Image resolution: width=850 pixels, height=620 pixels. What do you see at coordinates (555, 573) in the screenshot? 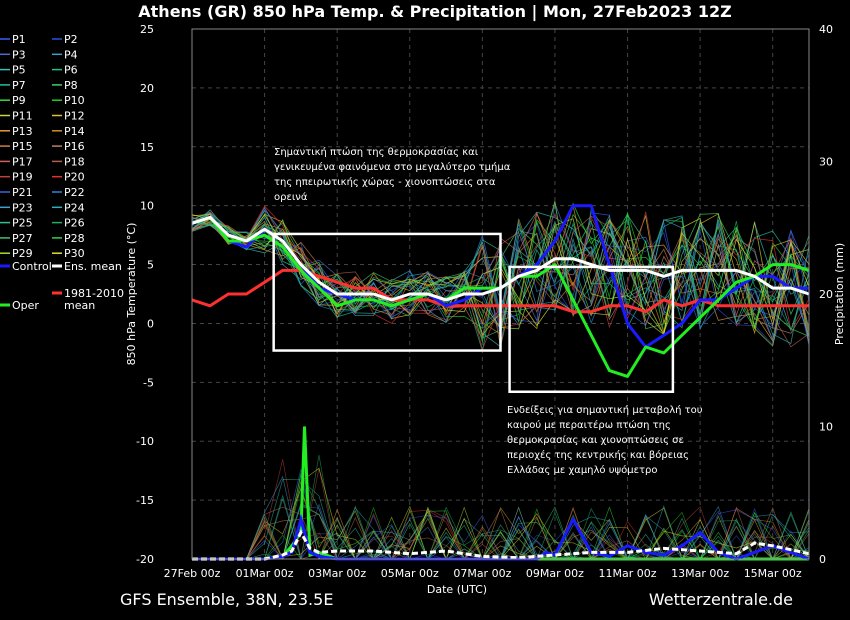
I see `x-tick-label: 09Mar 00z` at bounding box center [555, 573].